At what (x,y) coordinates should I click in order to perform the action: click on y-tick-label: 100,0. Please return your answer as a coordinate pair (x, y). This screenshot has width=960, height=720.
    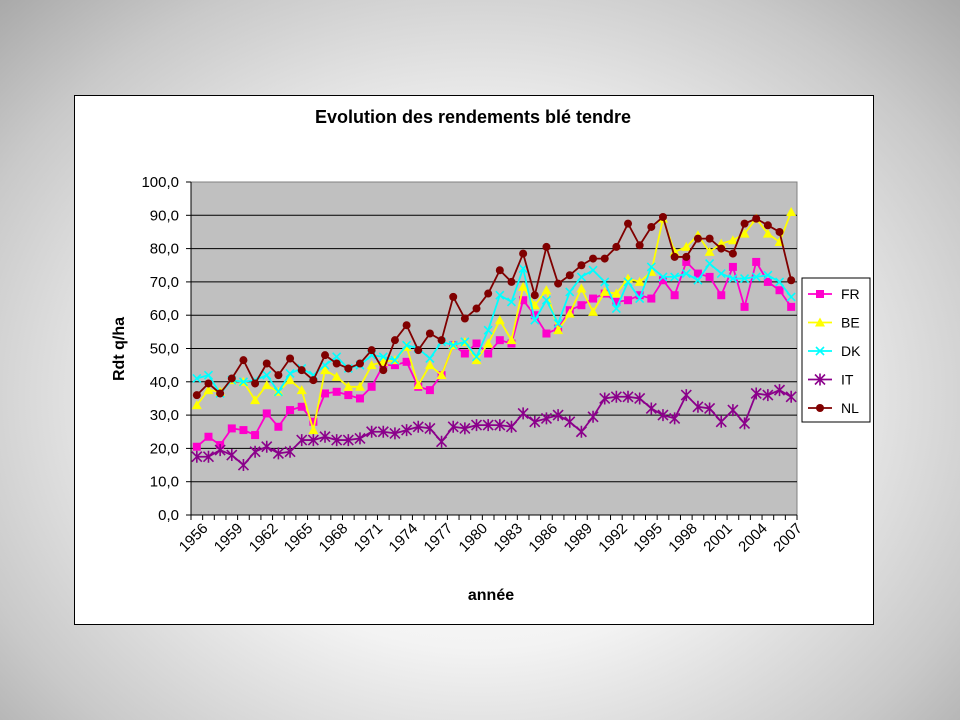
    Looking at the image, I should click on (160, 182).